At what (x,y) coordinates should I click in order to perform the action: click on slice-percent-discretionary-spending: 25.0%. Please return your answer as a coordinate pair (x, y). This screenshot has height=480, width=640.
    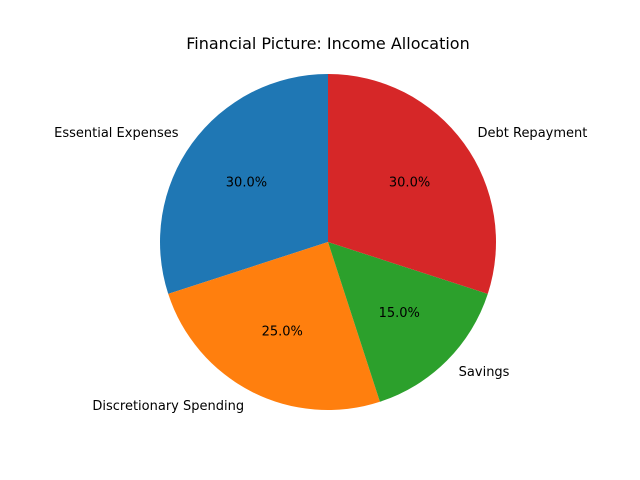
    Looking at the image, I should click on (282, 331).